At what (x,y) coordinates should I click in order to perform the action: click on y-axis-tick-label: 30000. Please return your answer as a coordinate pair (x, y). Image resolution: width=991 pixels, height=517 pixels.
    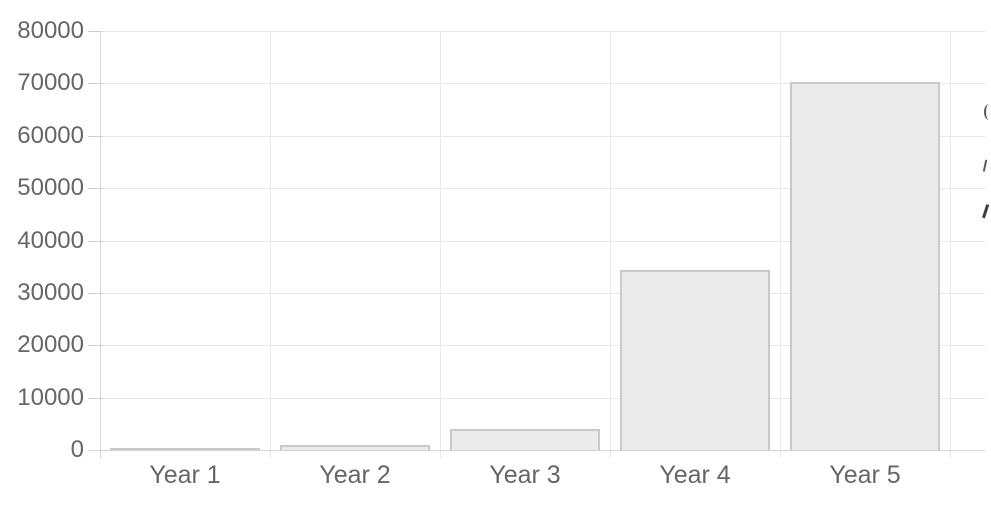
    Looking at the image, I should click on (50, 292).